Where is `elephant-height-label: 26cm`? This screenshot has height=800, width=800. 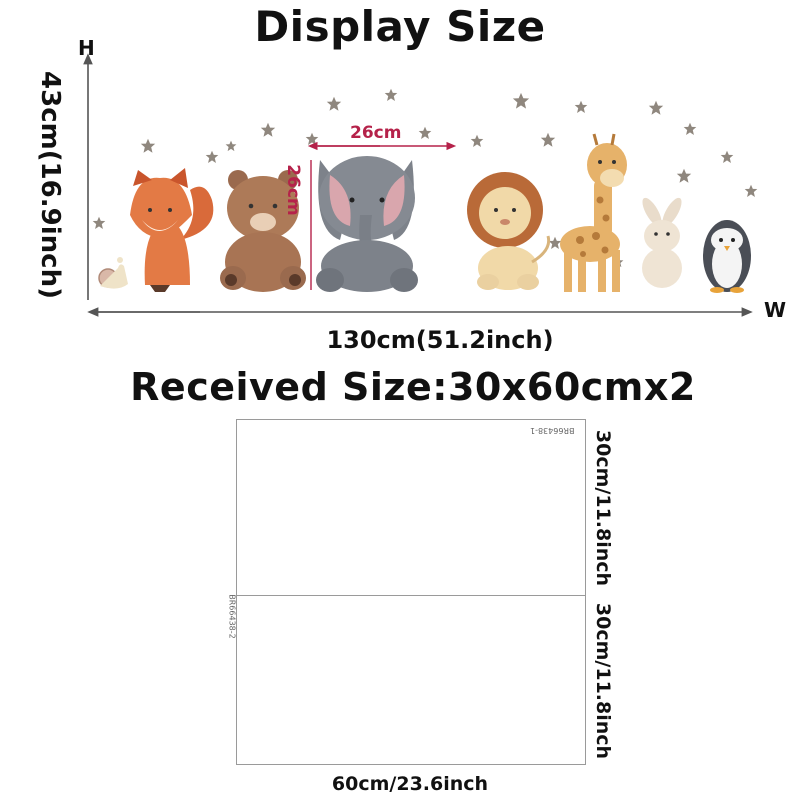 elephant-height-label: 26cm is located at coordinates (293, 190).